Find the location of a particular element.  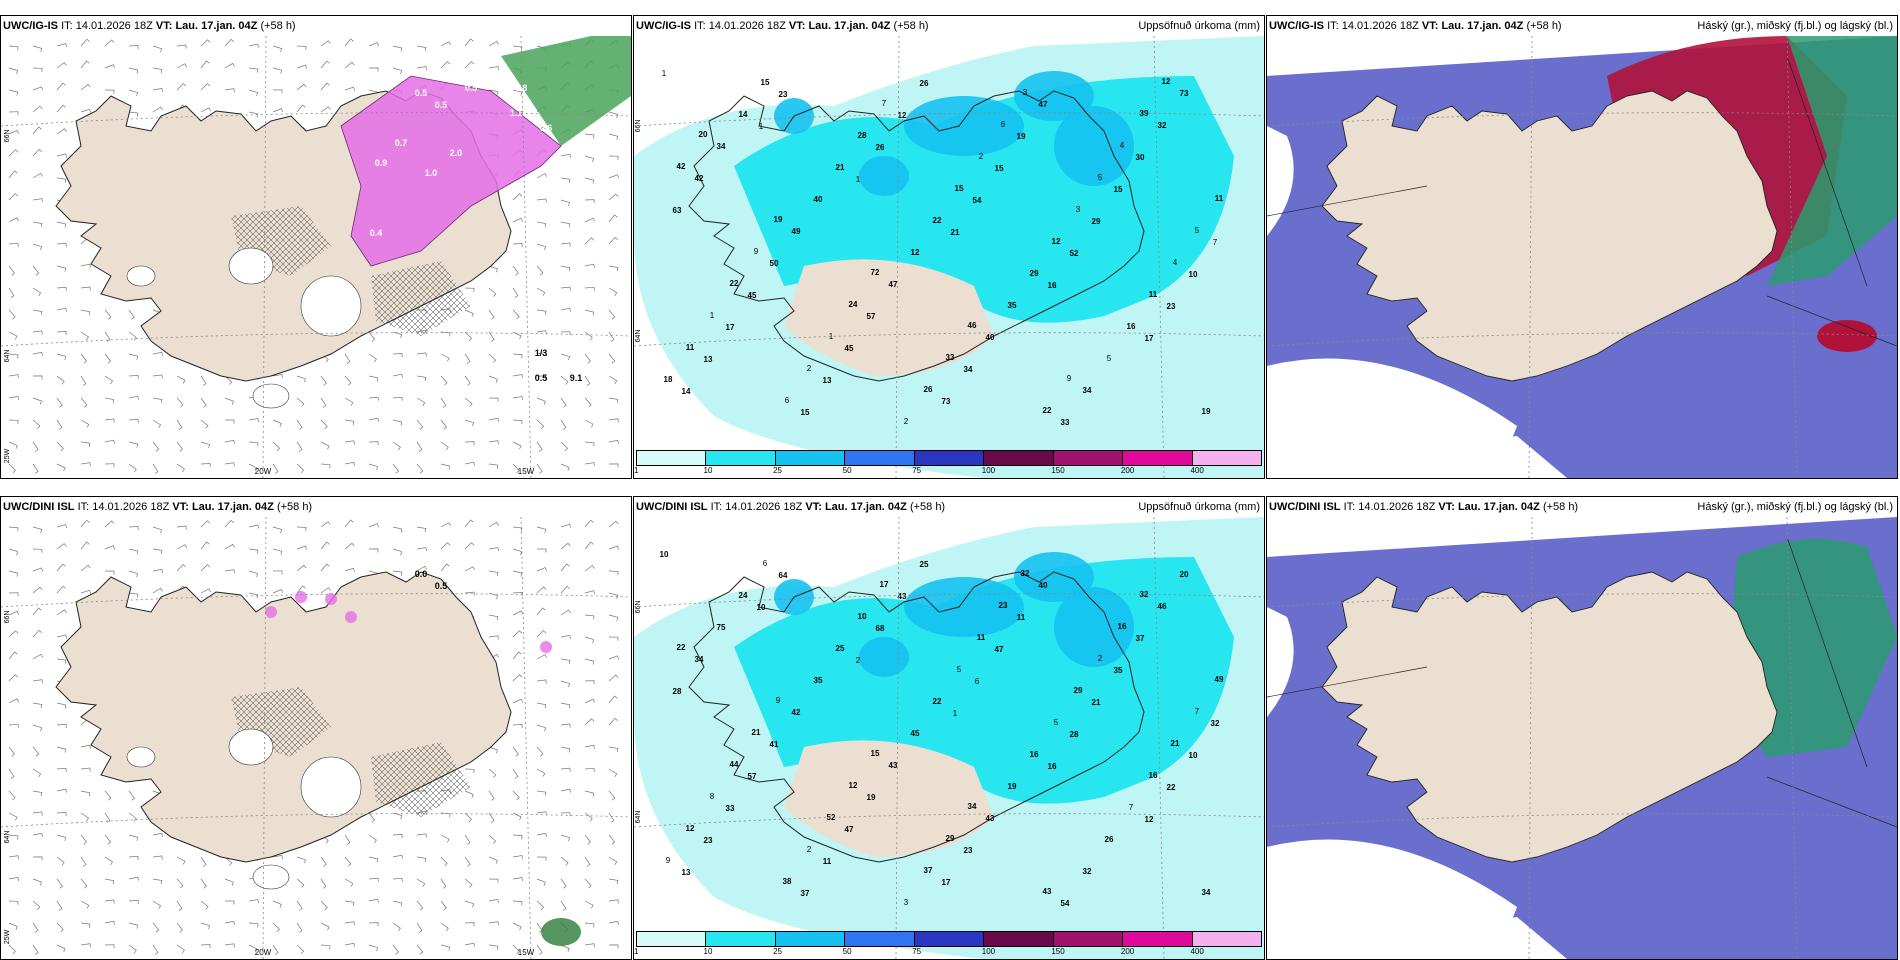

precip-value-label: 1 is located at coordinates (955, 713).